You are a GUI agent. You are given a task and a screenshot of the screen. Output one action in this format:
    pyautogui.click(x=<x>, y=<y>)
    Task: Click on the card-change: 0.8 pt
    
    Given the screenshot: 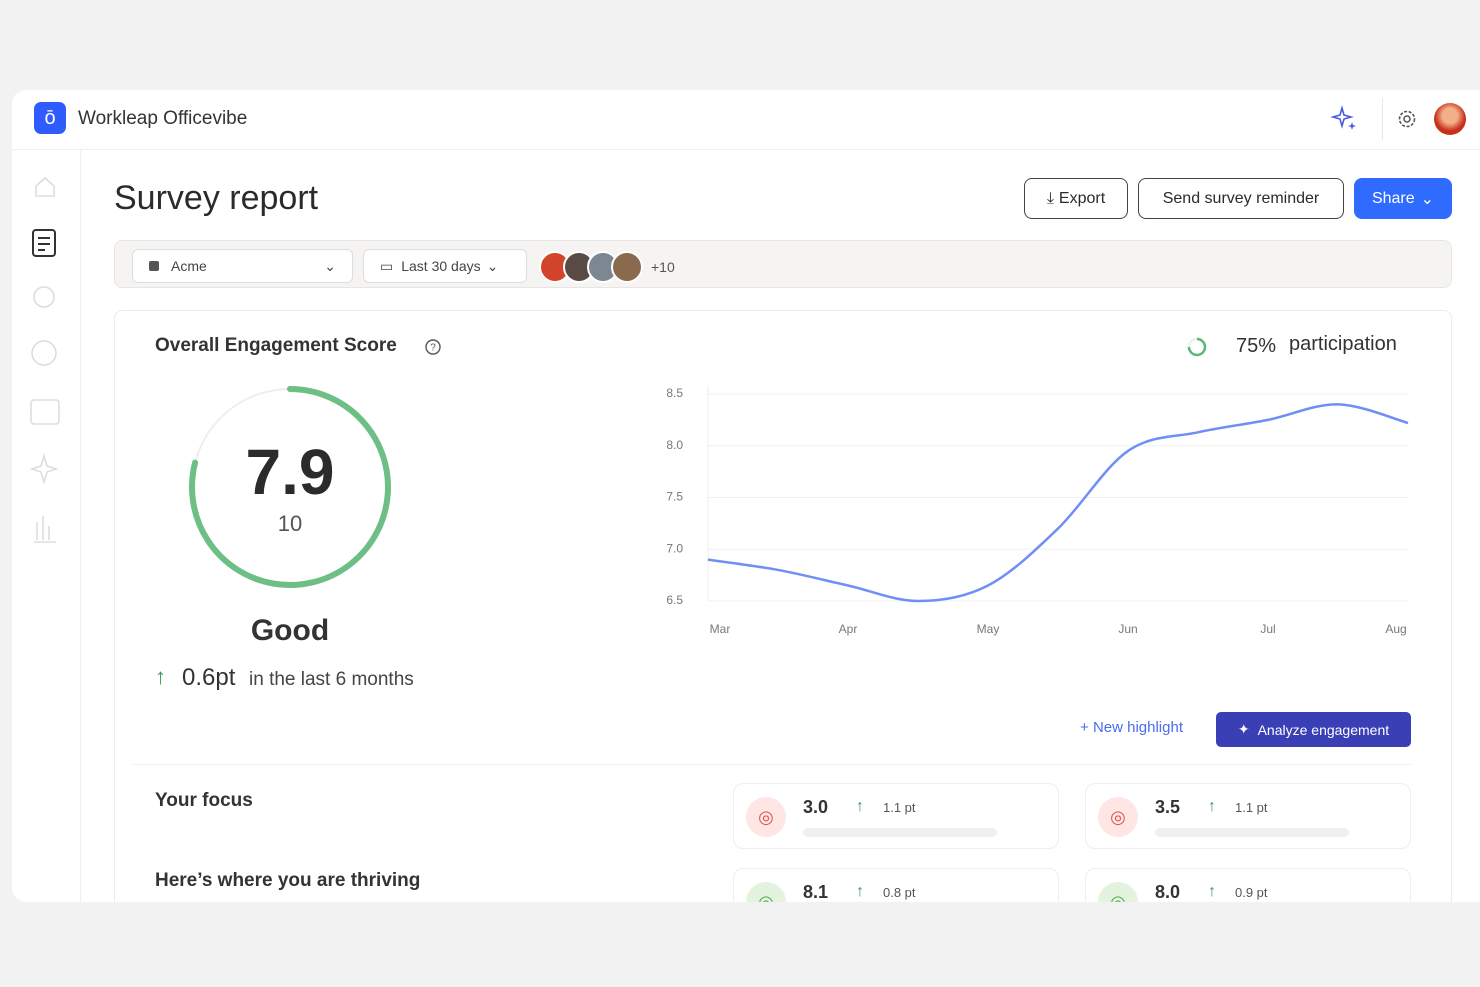 What is the action you would take?
    pyautogui.click(x=899, y=892)
    